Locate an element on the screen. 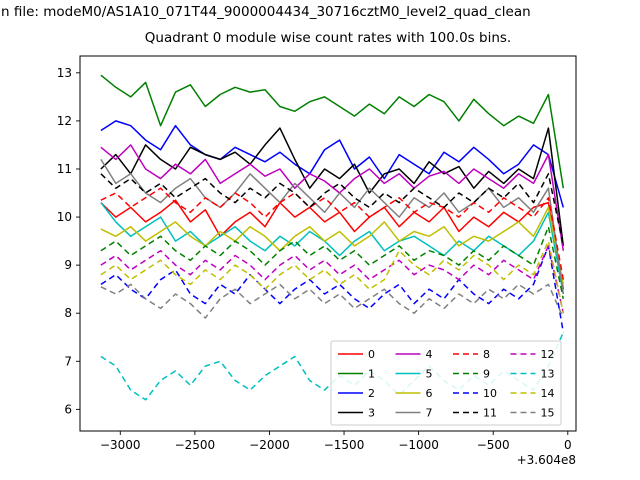  y-tick-label: 9 is located at coordinates (68, 265).